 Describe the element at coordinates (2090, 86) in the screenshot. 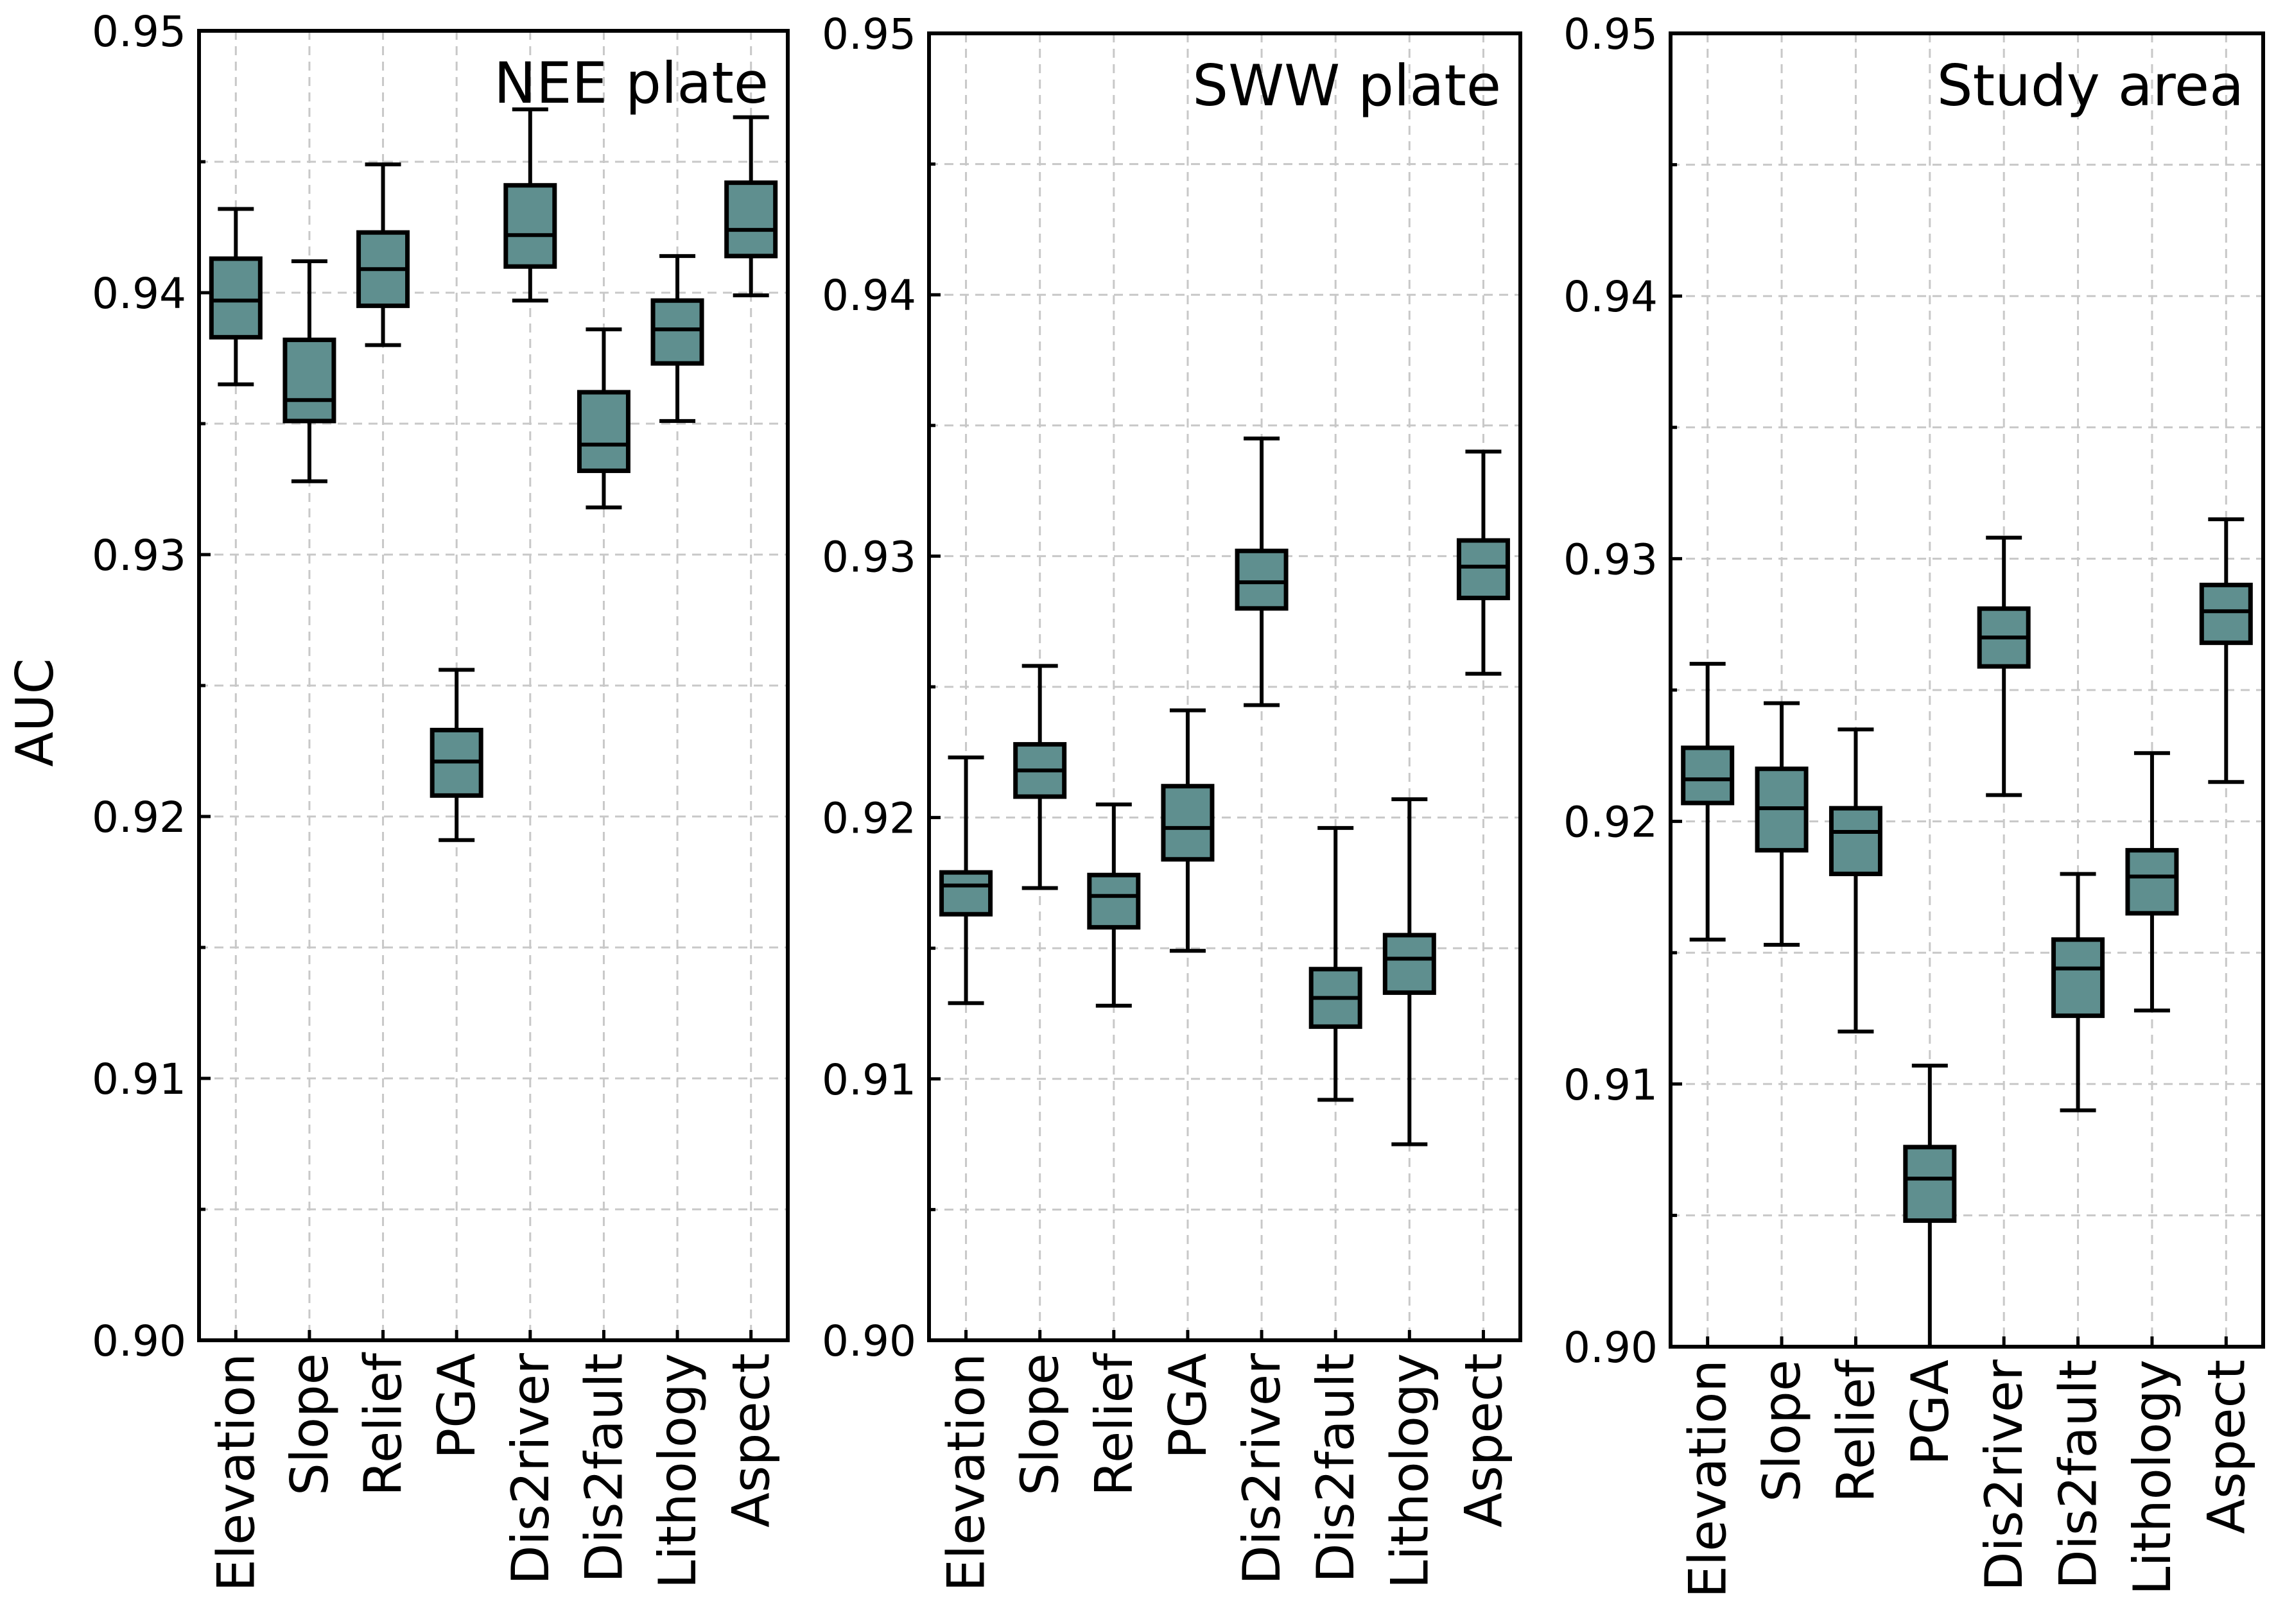

I see `panel-title: Study area` at that location.